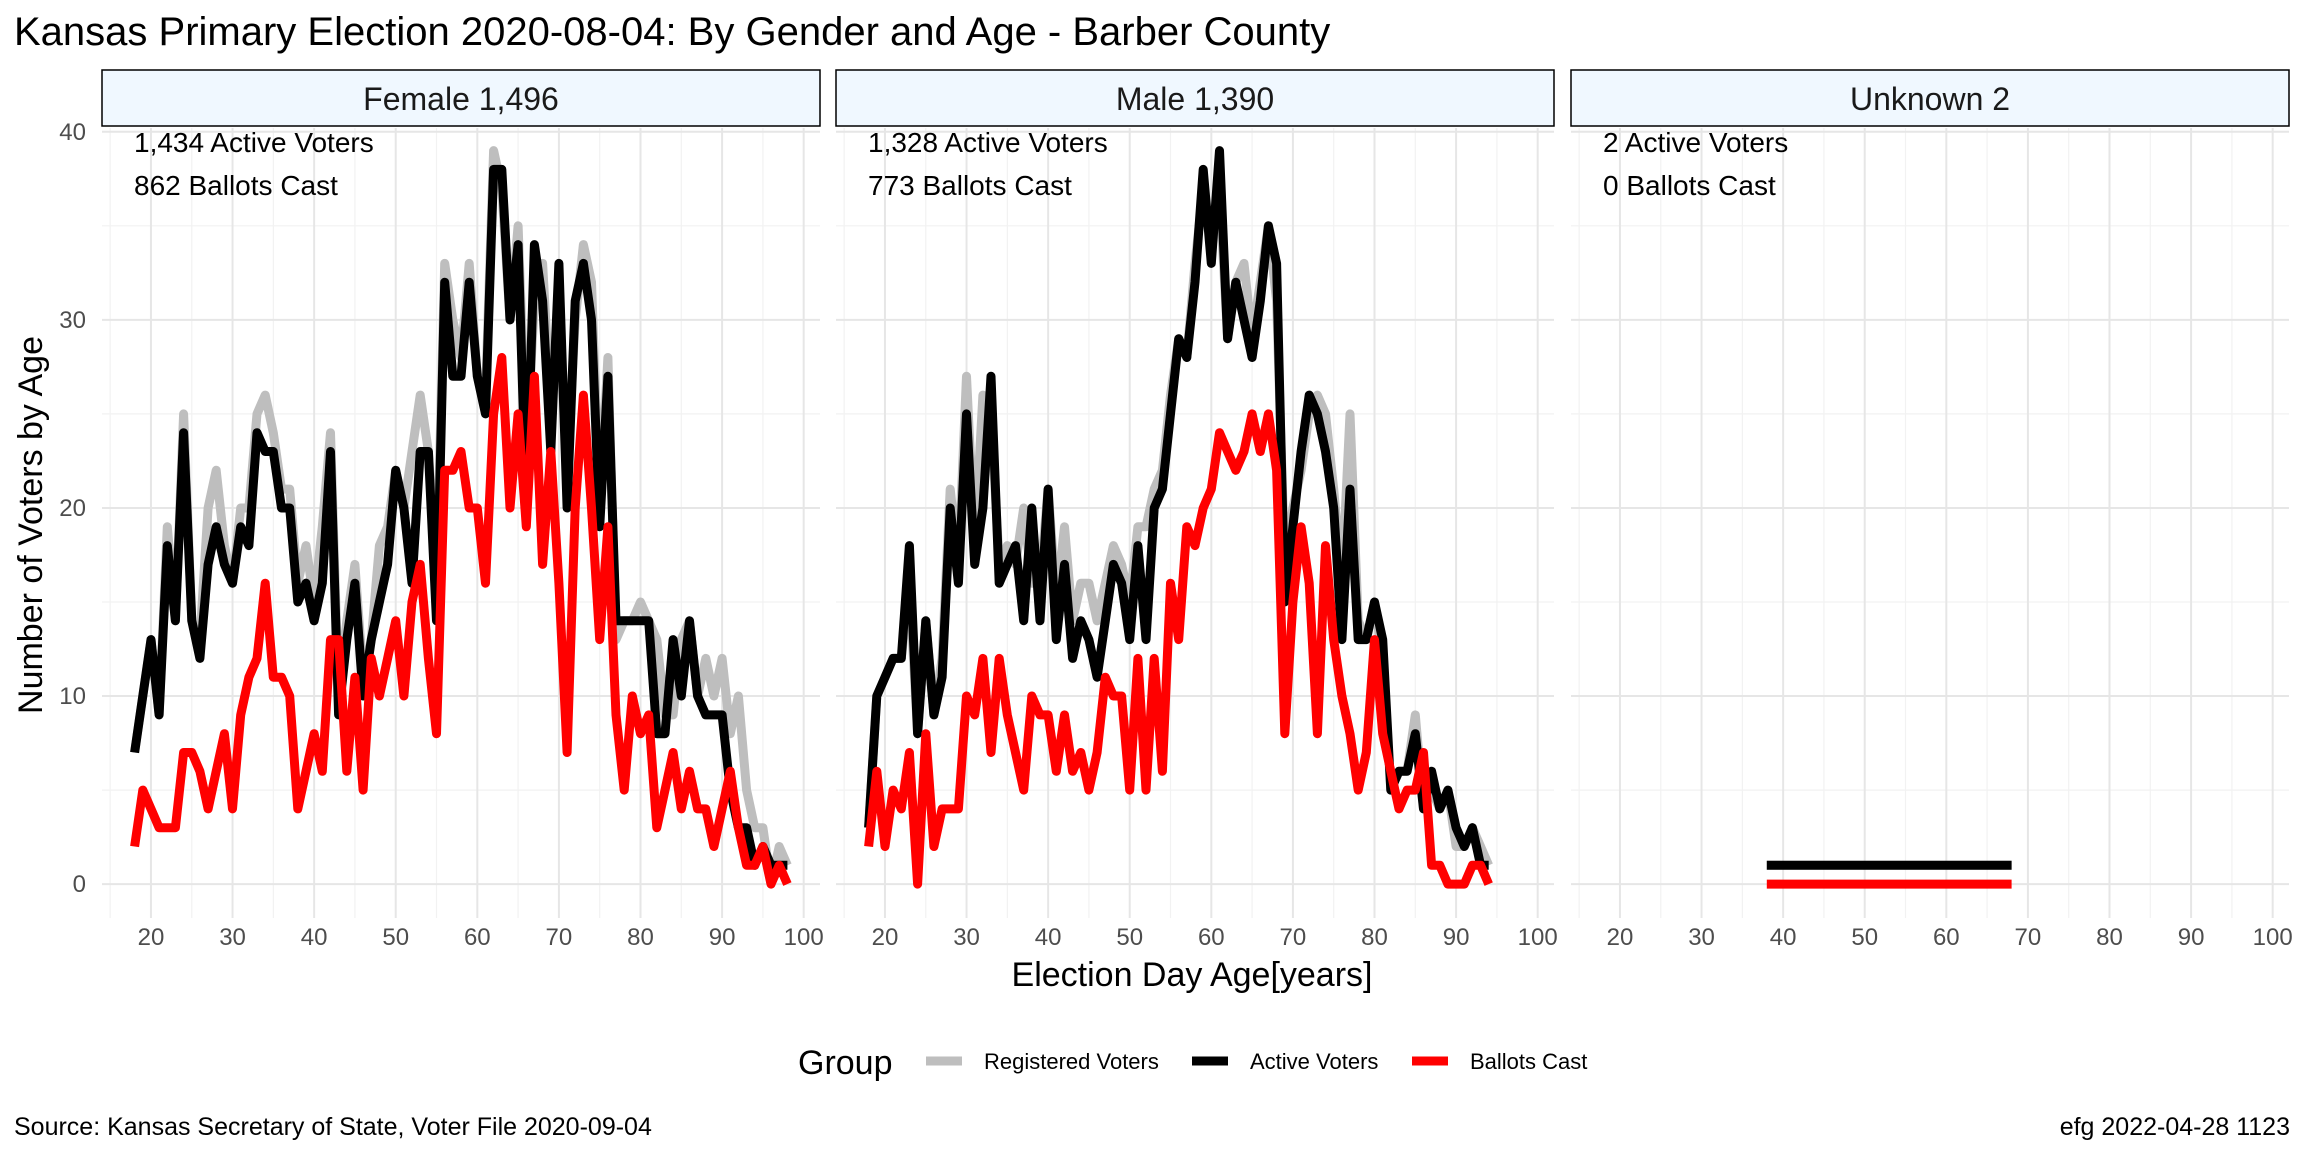  I want to click on panel-annotation: 2 Active Voters, so click(1695, 142).